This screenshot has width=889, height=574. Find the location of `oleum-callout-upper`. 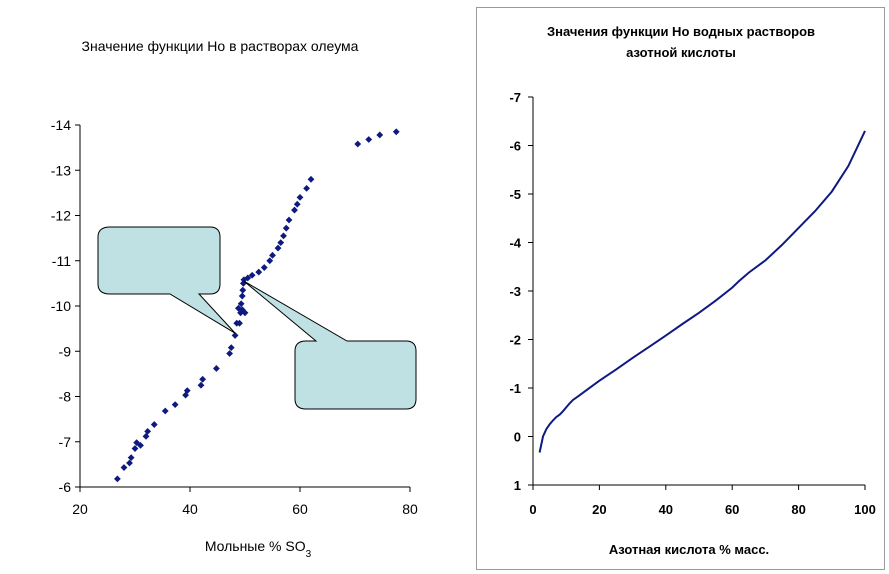

oleum-callout-upper is located at coordinates (166, 280).